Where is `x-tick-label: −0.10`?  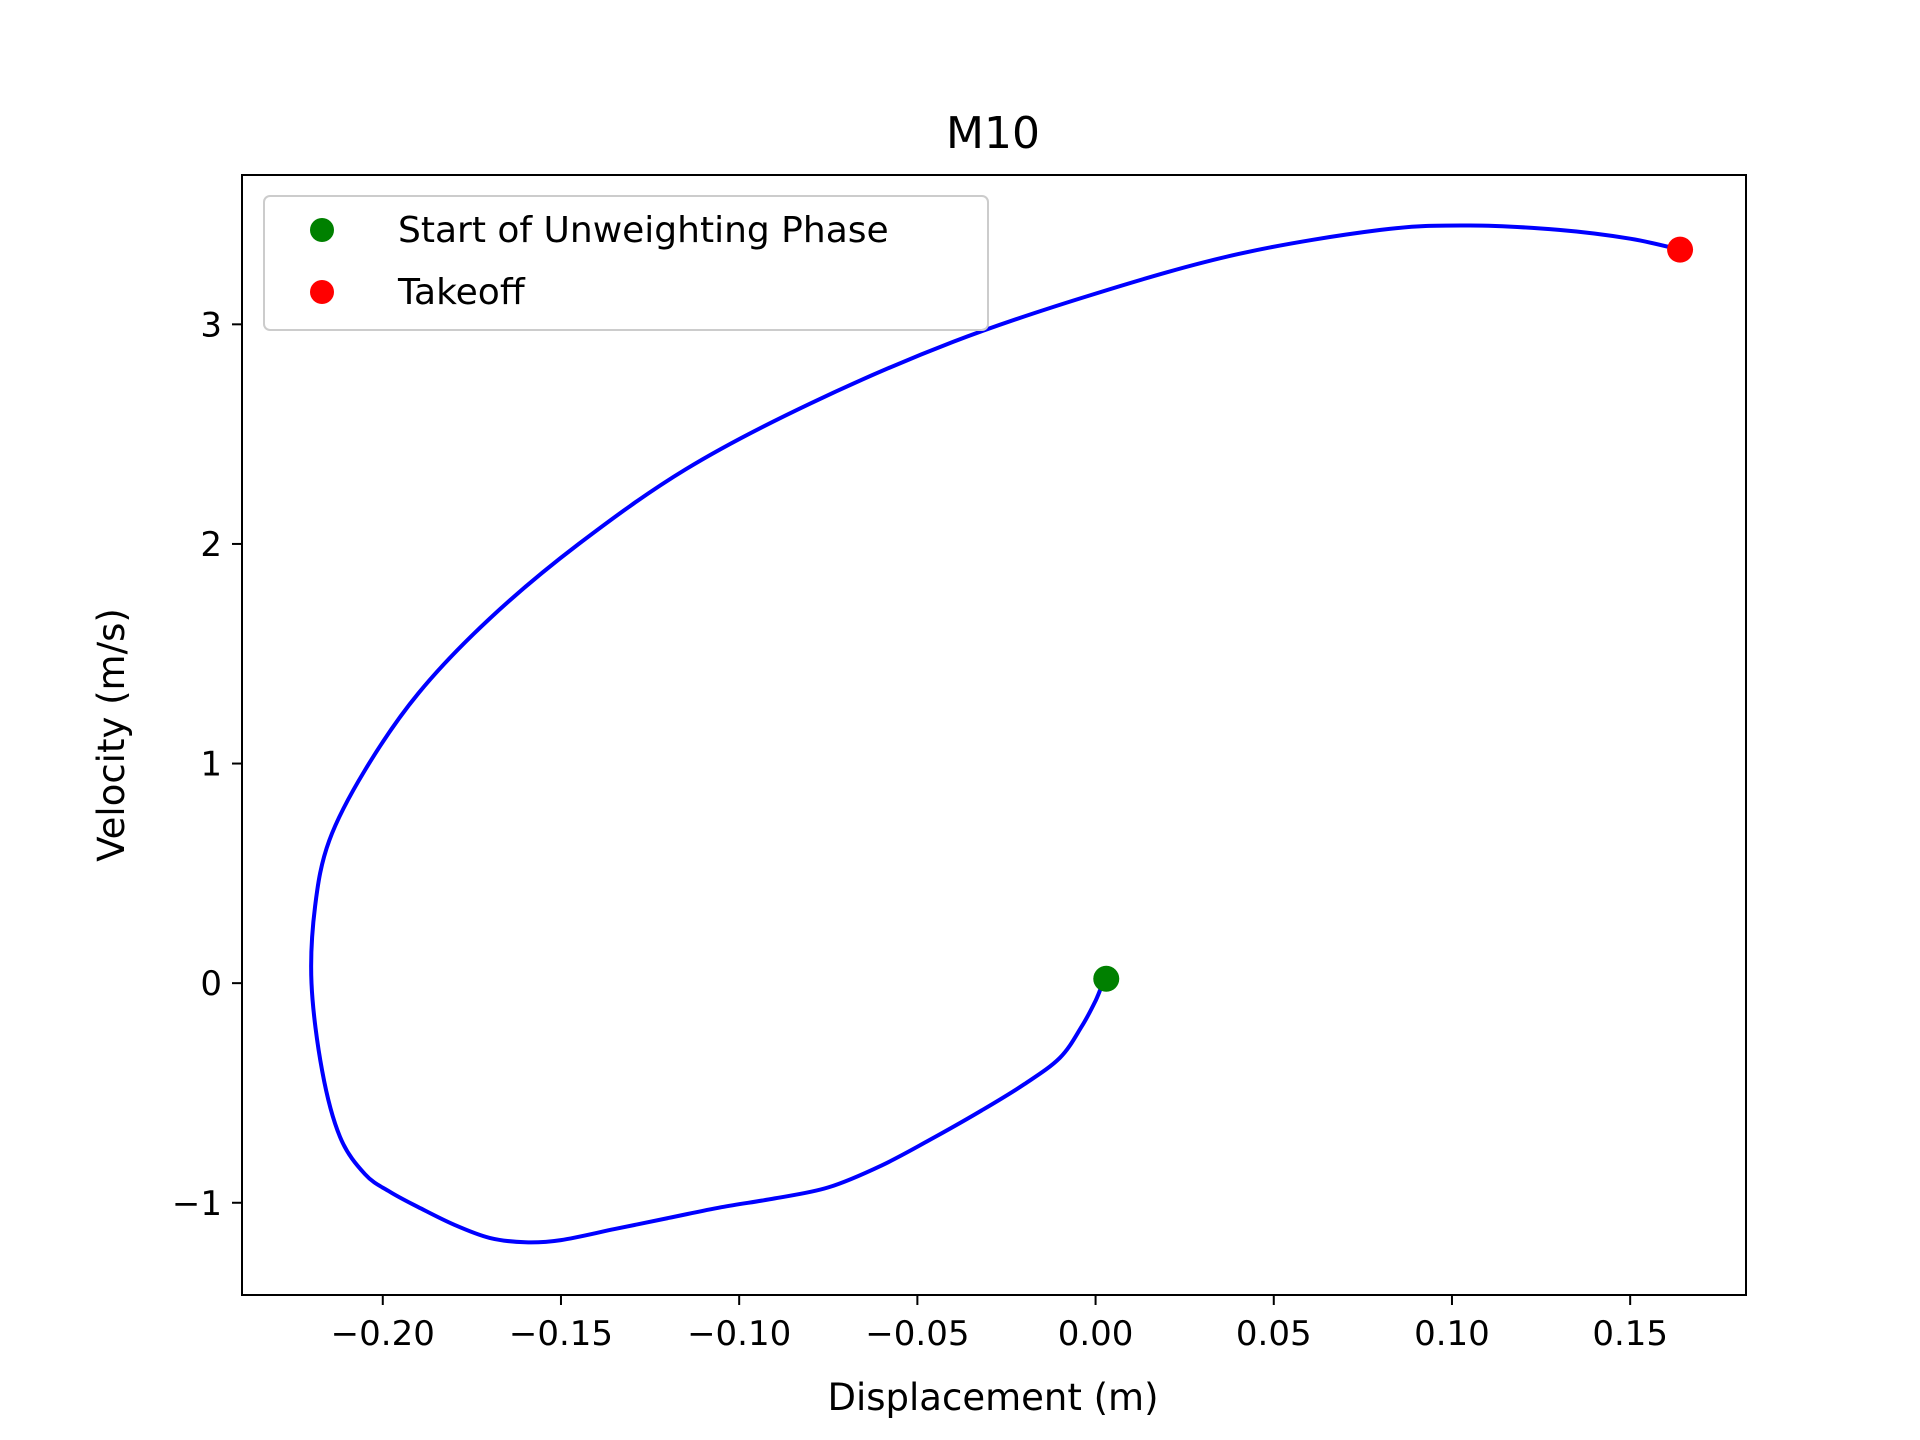
x-tick-label: −0.10 is located at coordinates (739, 1334).